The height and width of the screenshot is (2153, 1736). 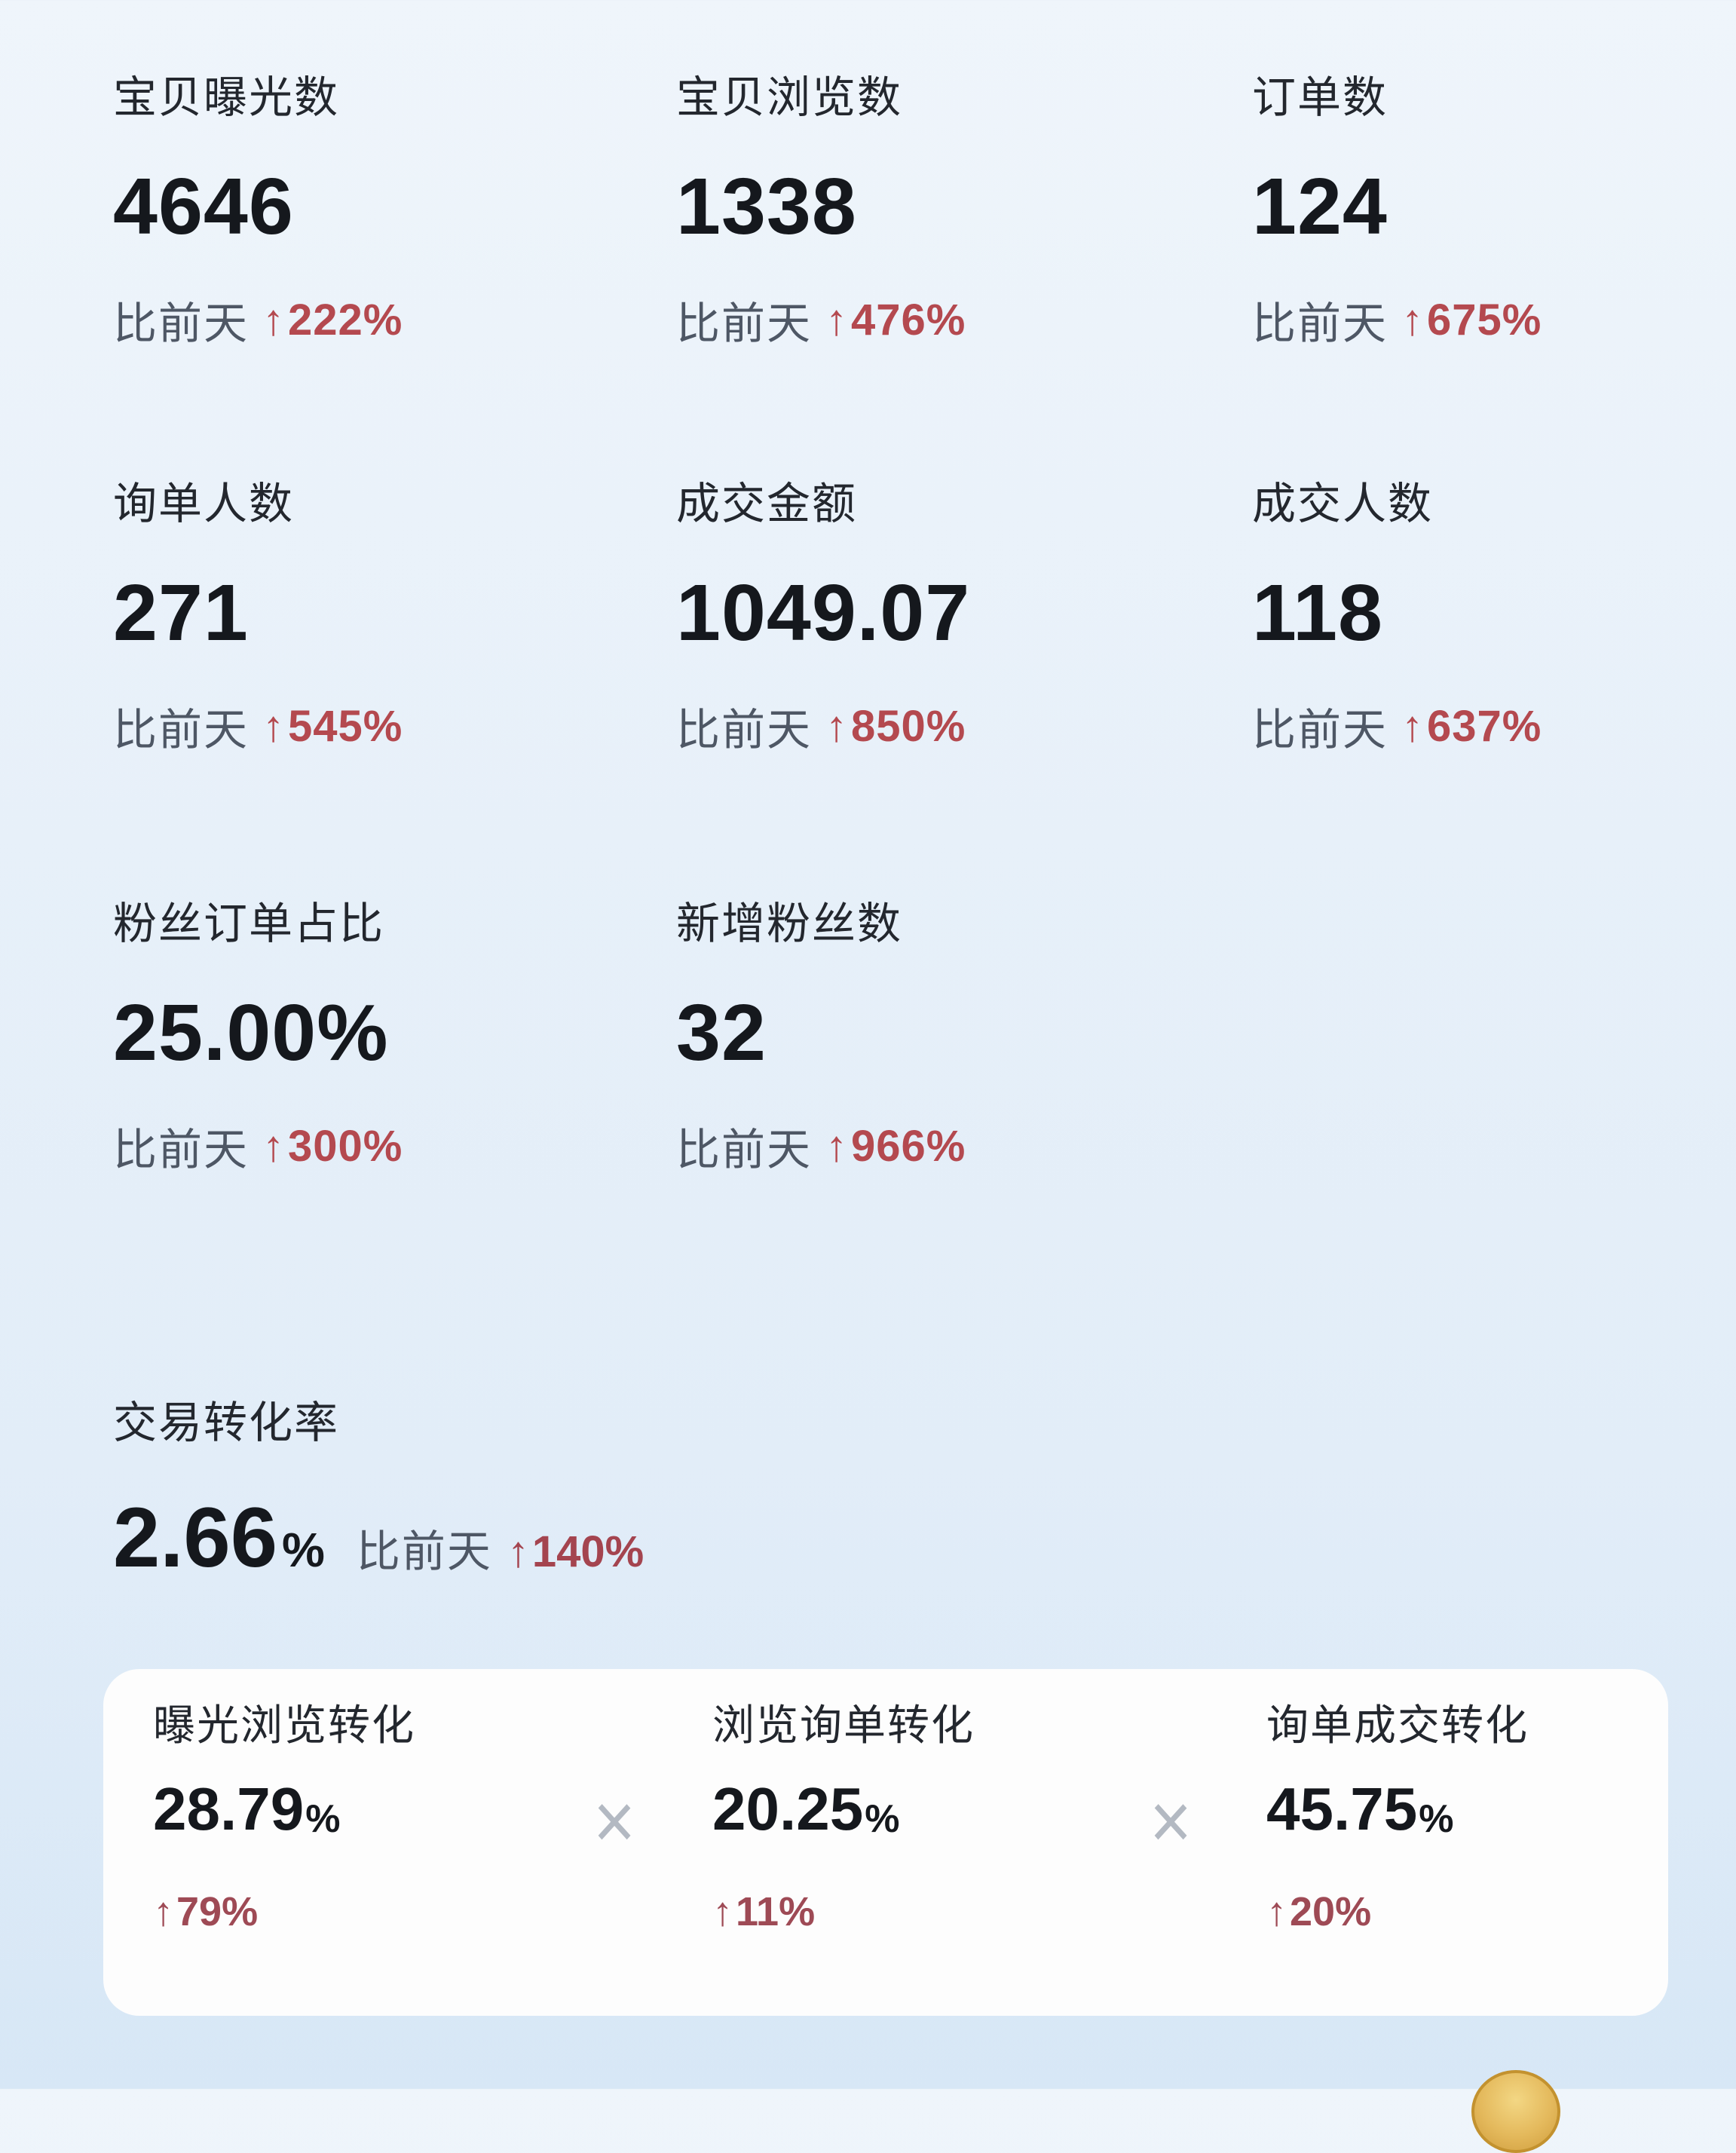 I want to click on delta-change: ↑ 300%, so click(x=332, y=1146).